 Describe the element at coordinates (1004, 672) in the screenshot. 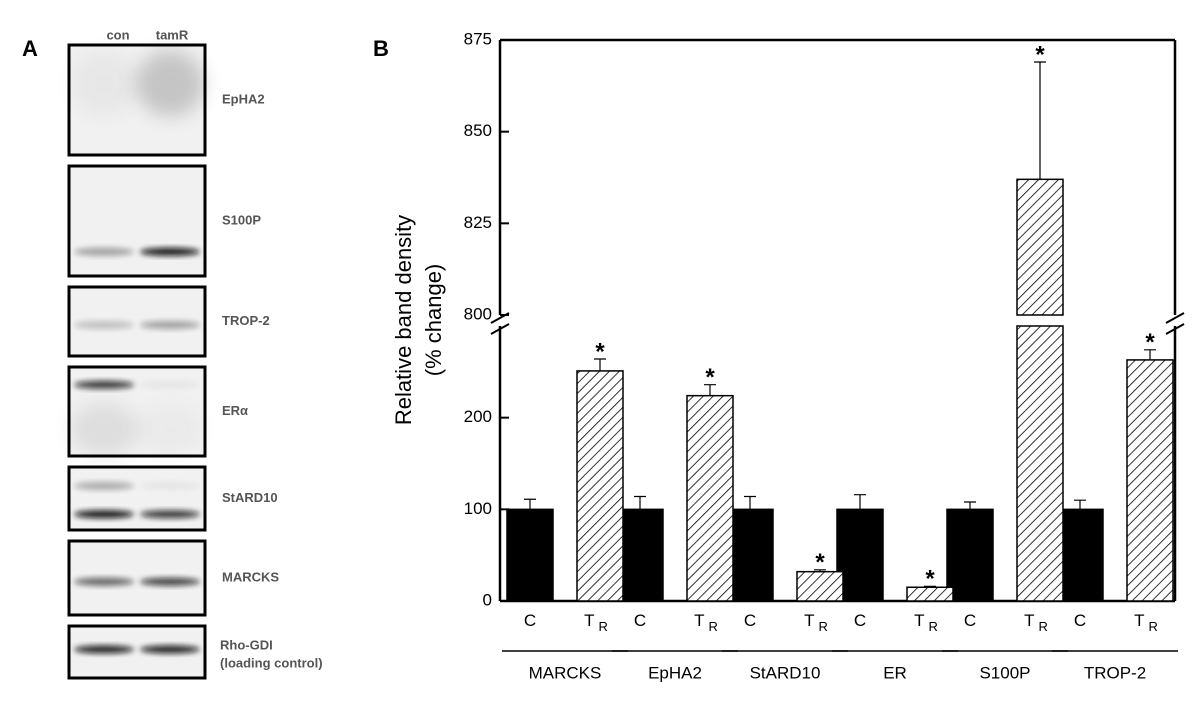

I see `group-label: S100P` at that location.